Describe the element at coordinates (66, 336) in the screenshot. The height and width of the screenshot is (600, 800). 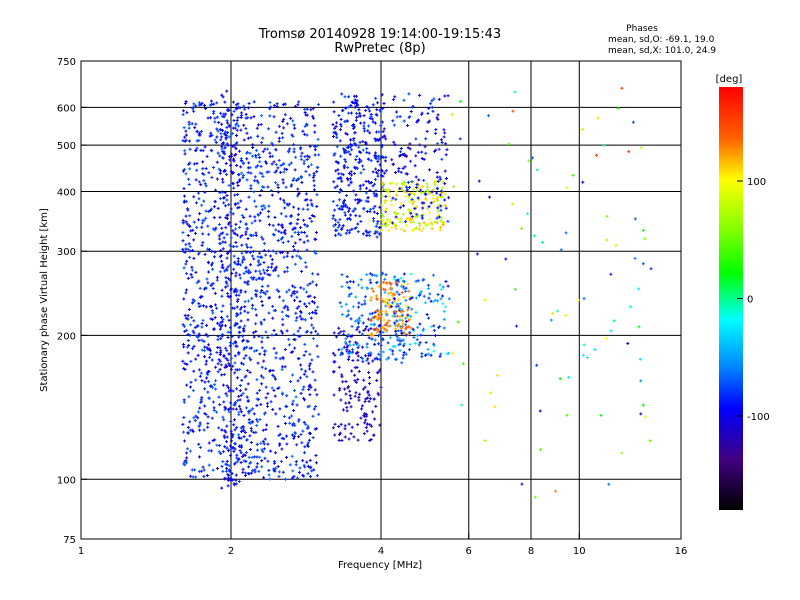
I see `y-tick-label: 200` at that location.